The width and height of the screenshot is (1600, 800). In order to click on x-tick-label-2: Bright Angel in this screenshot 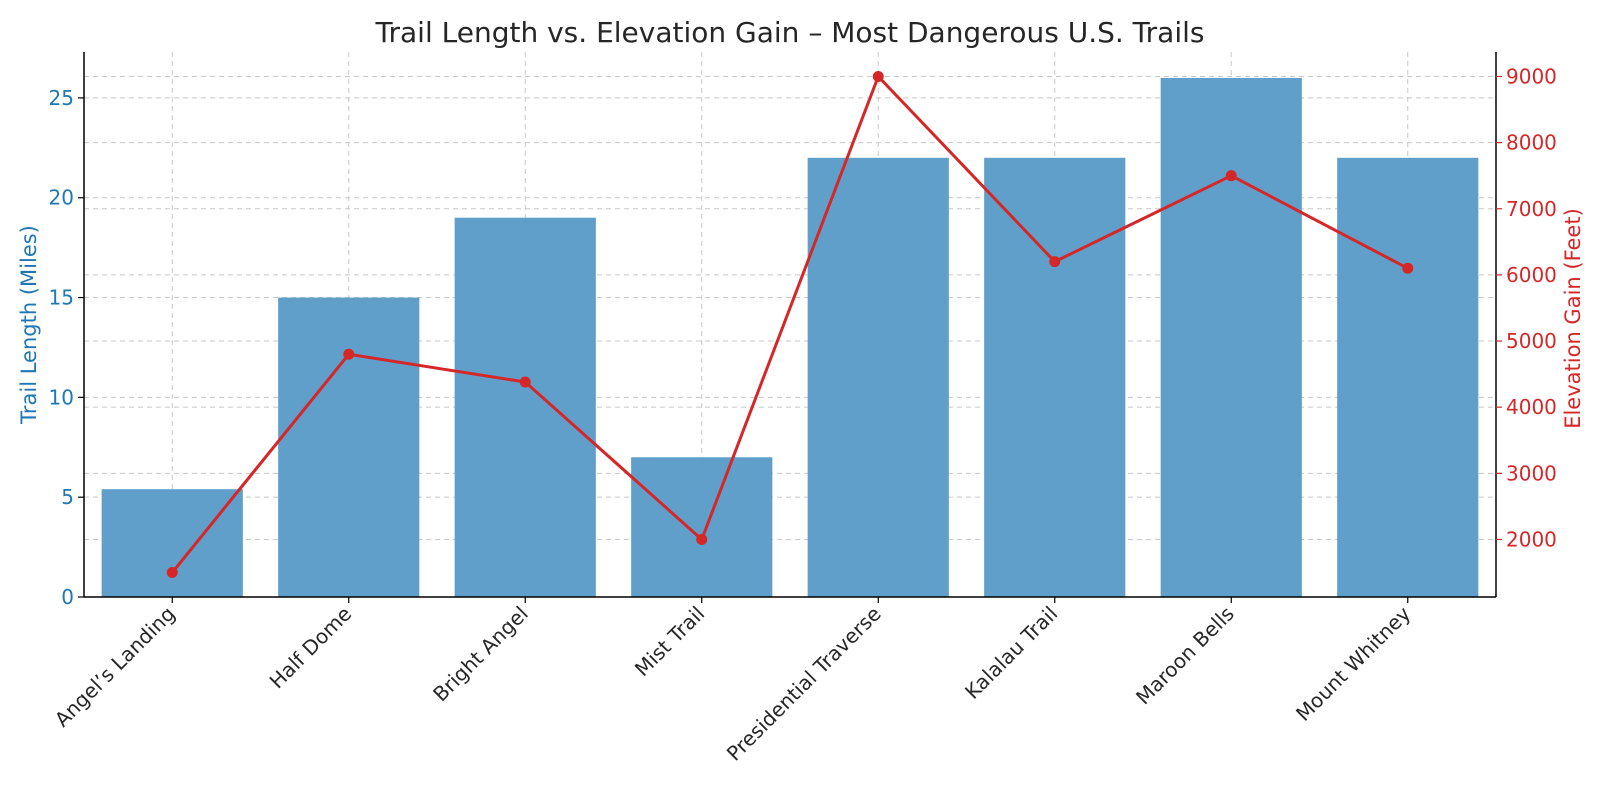, I will do `click(480, 654)`.